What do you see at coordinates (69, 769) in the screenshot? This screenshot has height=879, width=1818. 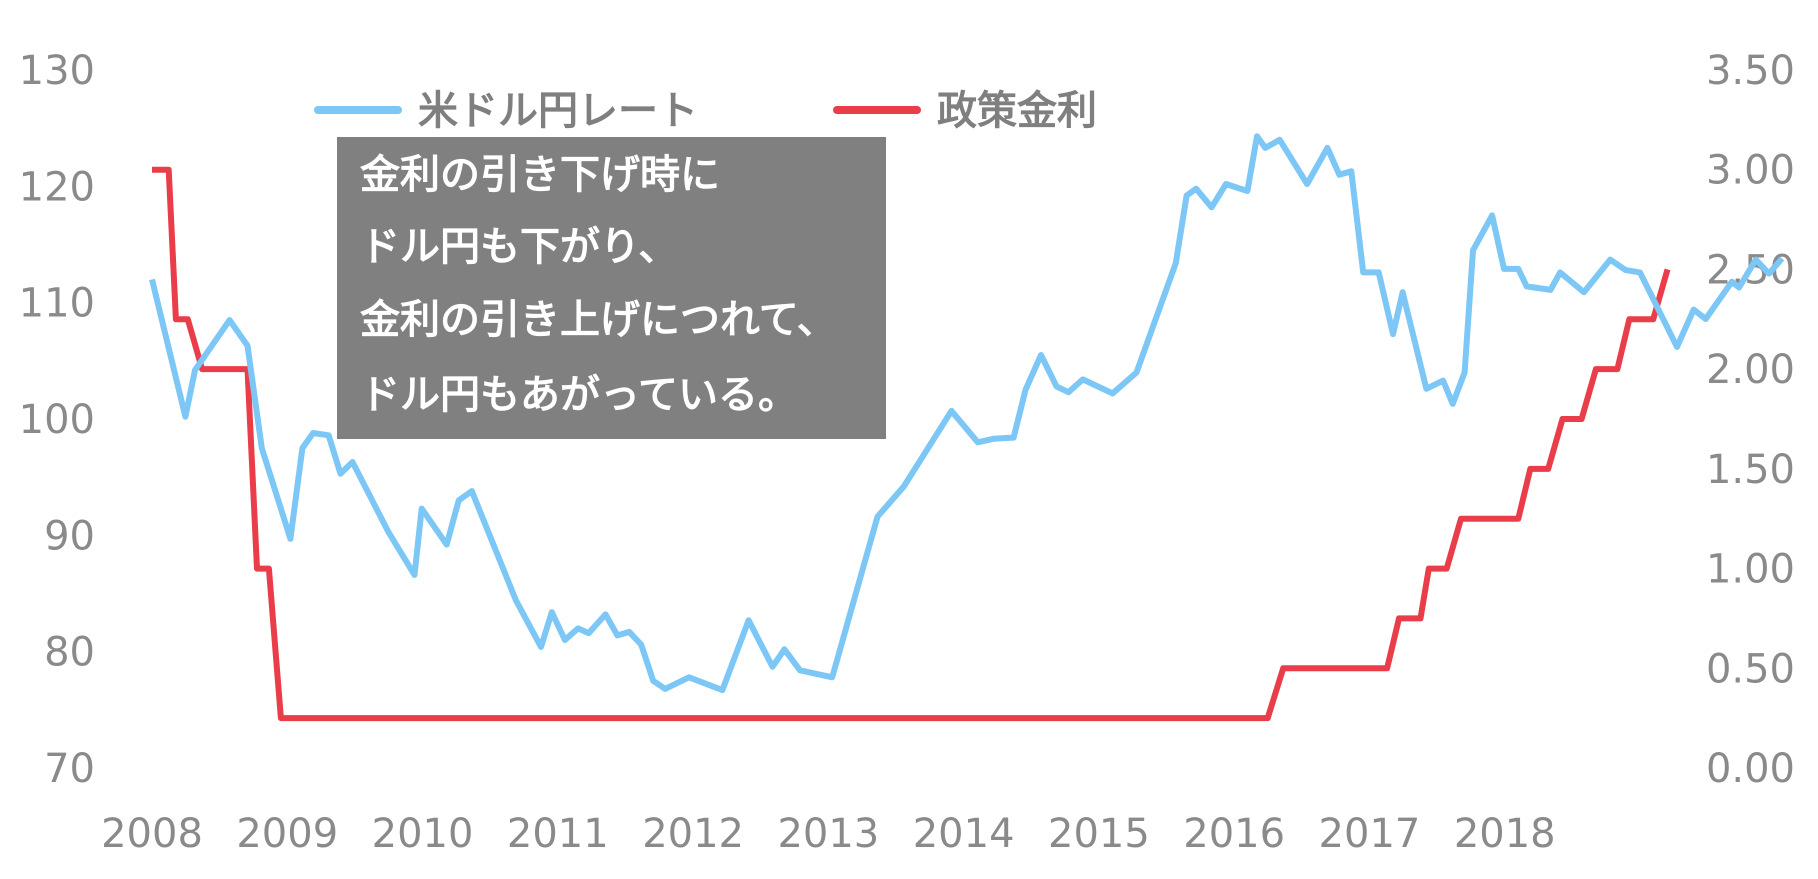 I see `y-left-tick-label: 70` at bounding box center [69, 769].